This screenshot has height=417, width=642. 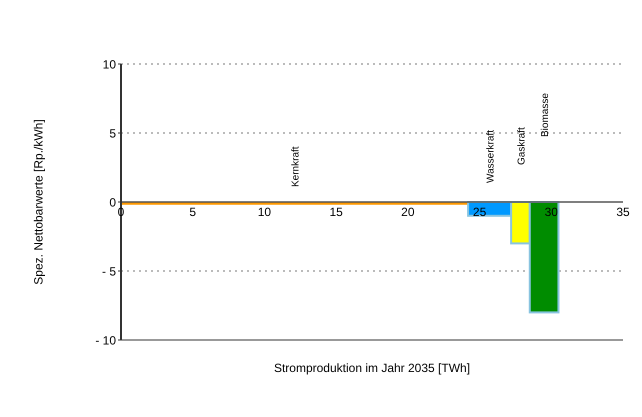 What do you see at coordinates (546, 114) in the screenshot?
I see `annotation: Biomasse` at bounding box center [546, 114].